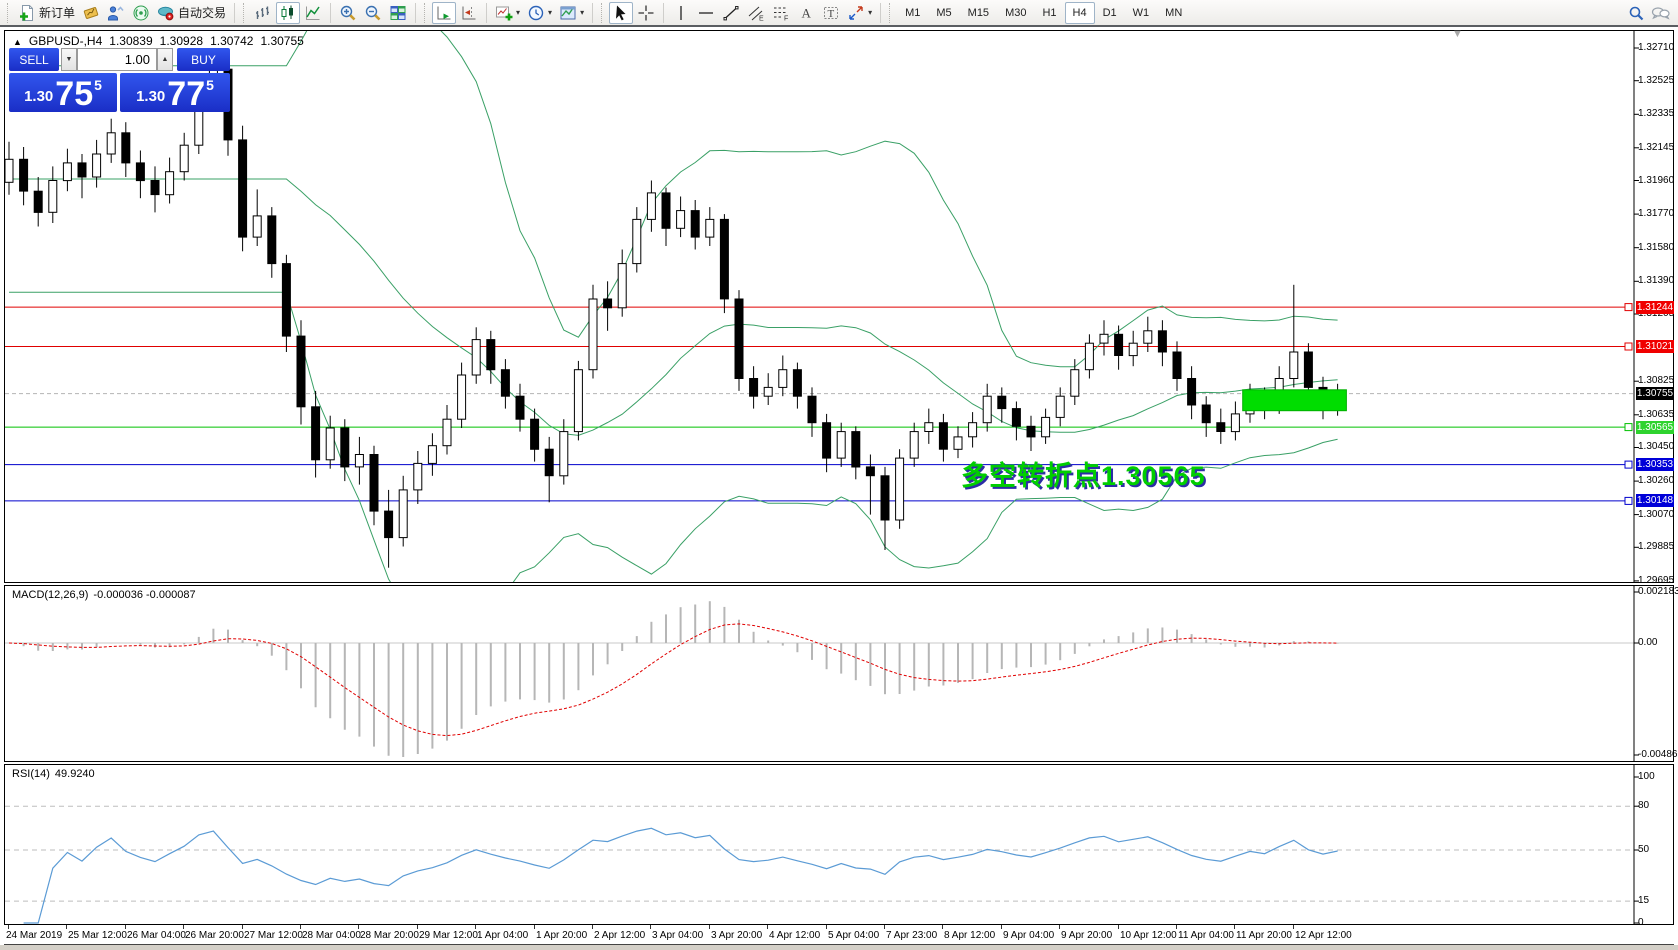 The width and height of the screenshot is (1678, 950). Describe the element at coordinates (91, 13) in the screenshot. I see `market-watch-button` at that location.